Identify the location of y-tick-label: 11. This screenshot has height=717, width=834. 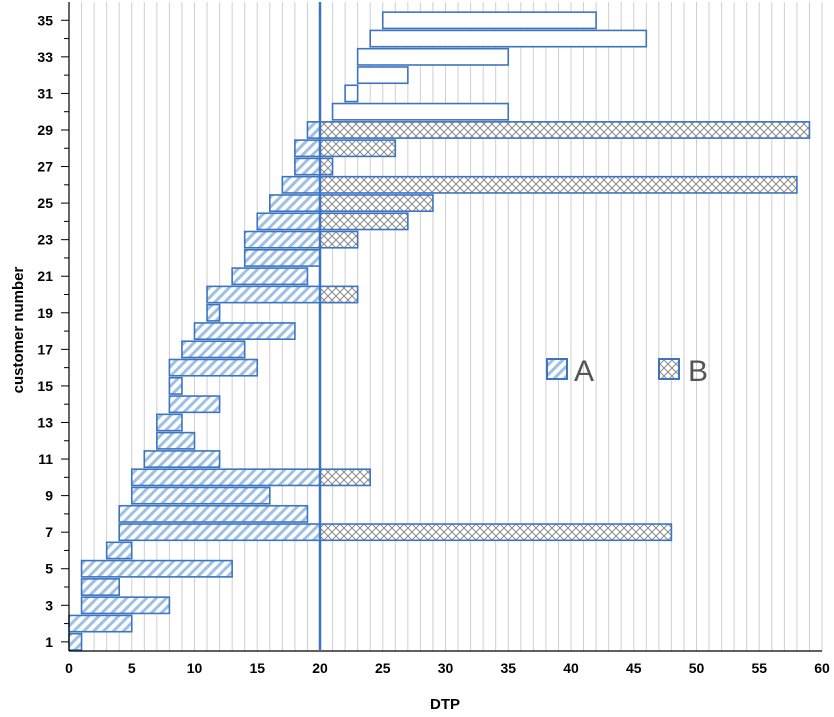
(45, 459).